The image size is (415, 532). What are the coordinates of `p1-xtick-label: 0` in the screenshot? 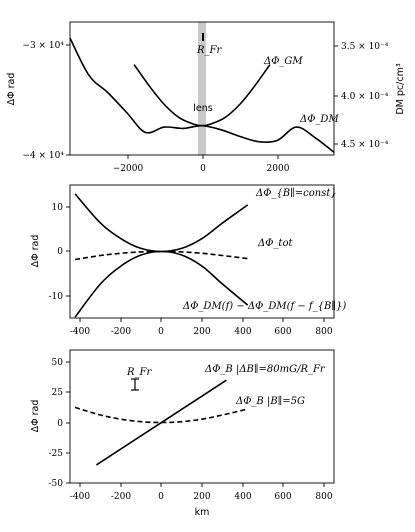 It's located at (203, 169).